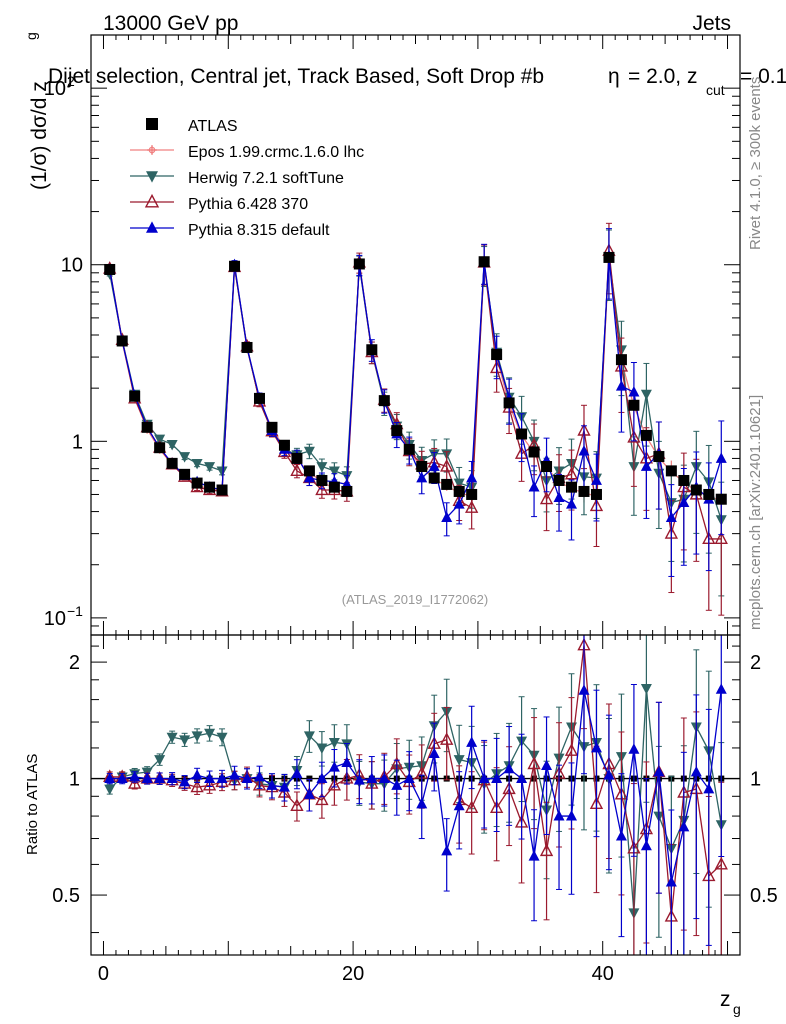 The height and width of the screenshot is (1024, 786). Describe the element at coordinates (213, 126) in the screenshot. I see `legend-label: ATLAS` at that location.